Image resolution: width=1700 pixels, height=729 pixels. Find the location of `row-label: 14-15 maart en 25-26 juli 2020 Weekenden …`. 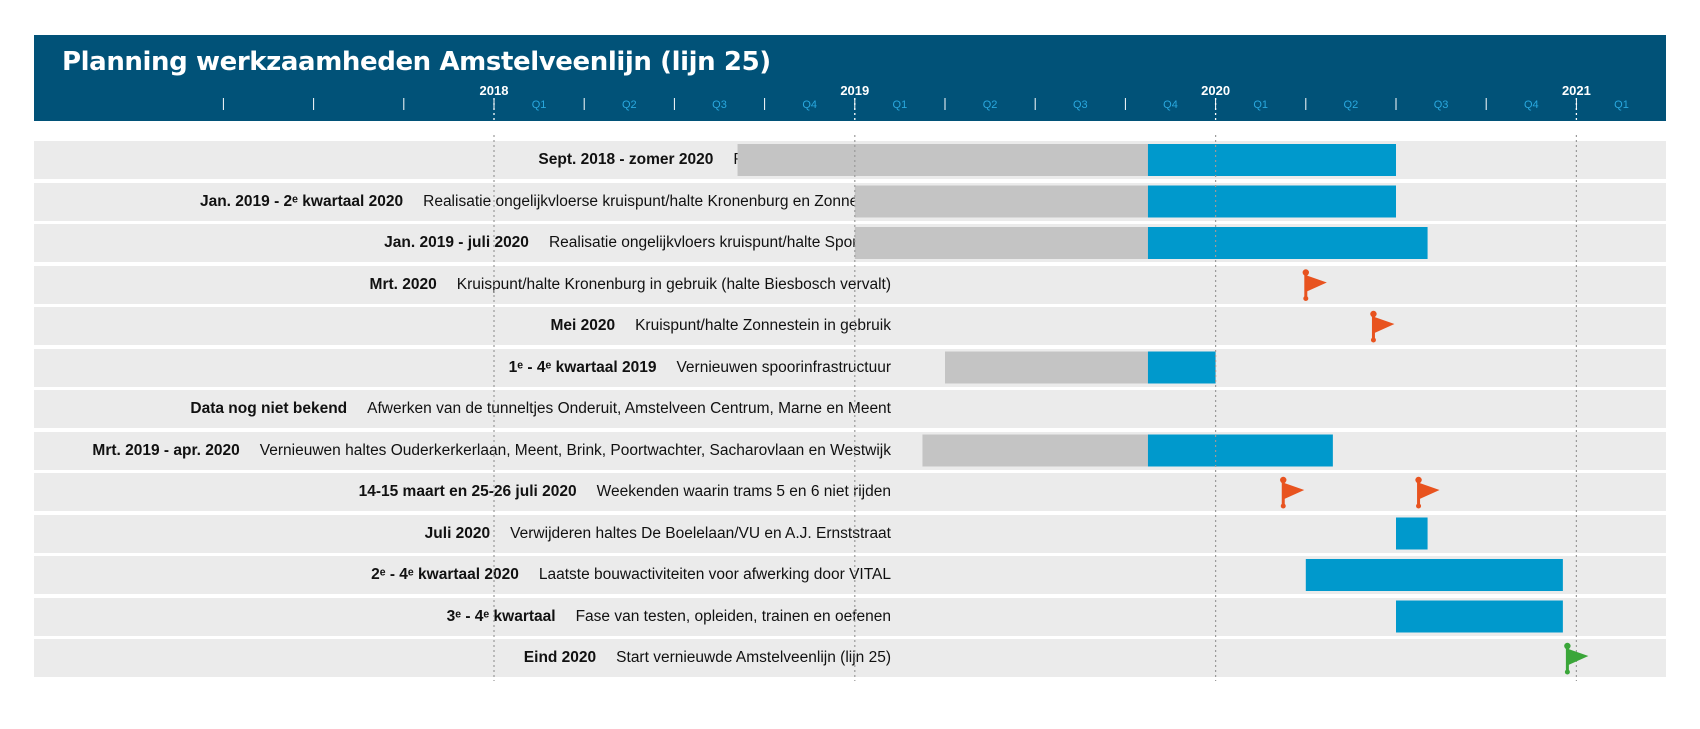

row-label: 14-15 maart en 25-26 juli 2020 Weekenden … is located at coordinates (625, 492).